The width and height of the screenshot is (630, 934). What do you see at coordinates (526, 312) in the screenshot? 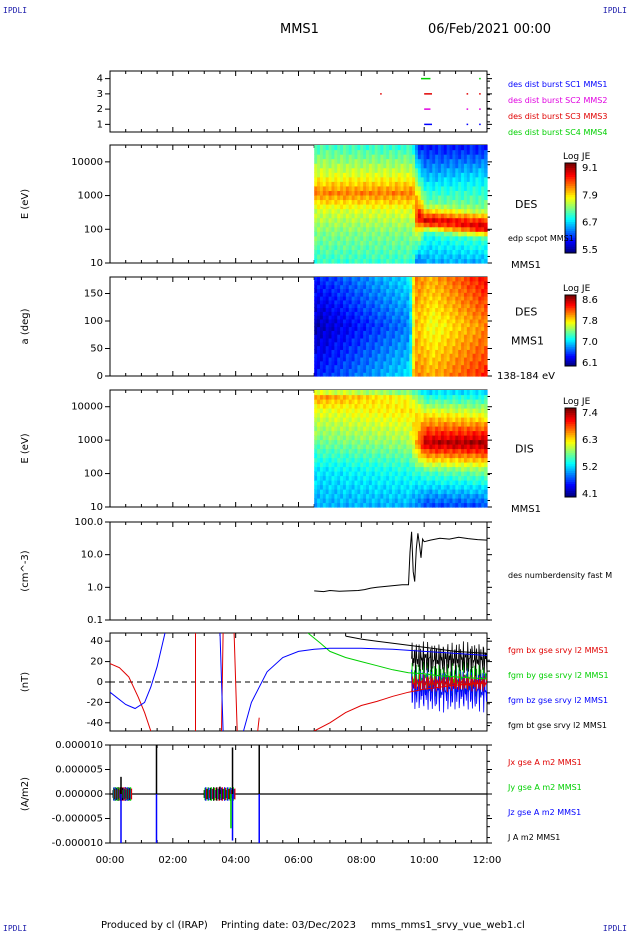
I see `panel-right-label: DES` at bounding box center [526, 312].